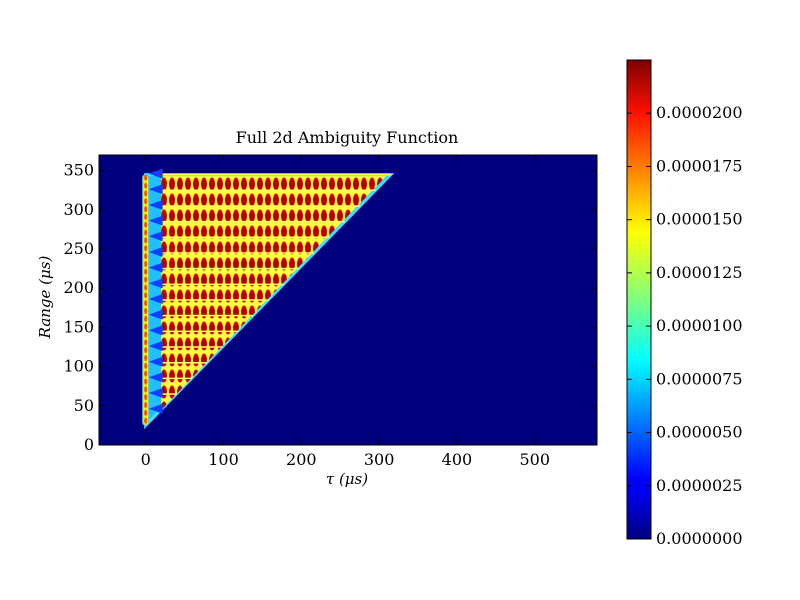 This screenshot has width=800, height=600. Describe the element at coordinates (699, 378) in the screenshot. I see `colorbar-tick-label: 0.0000075` at that location.